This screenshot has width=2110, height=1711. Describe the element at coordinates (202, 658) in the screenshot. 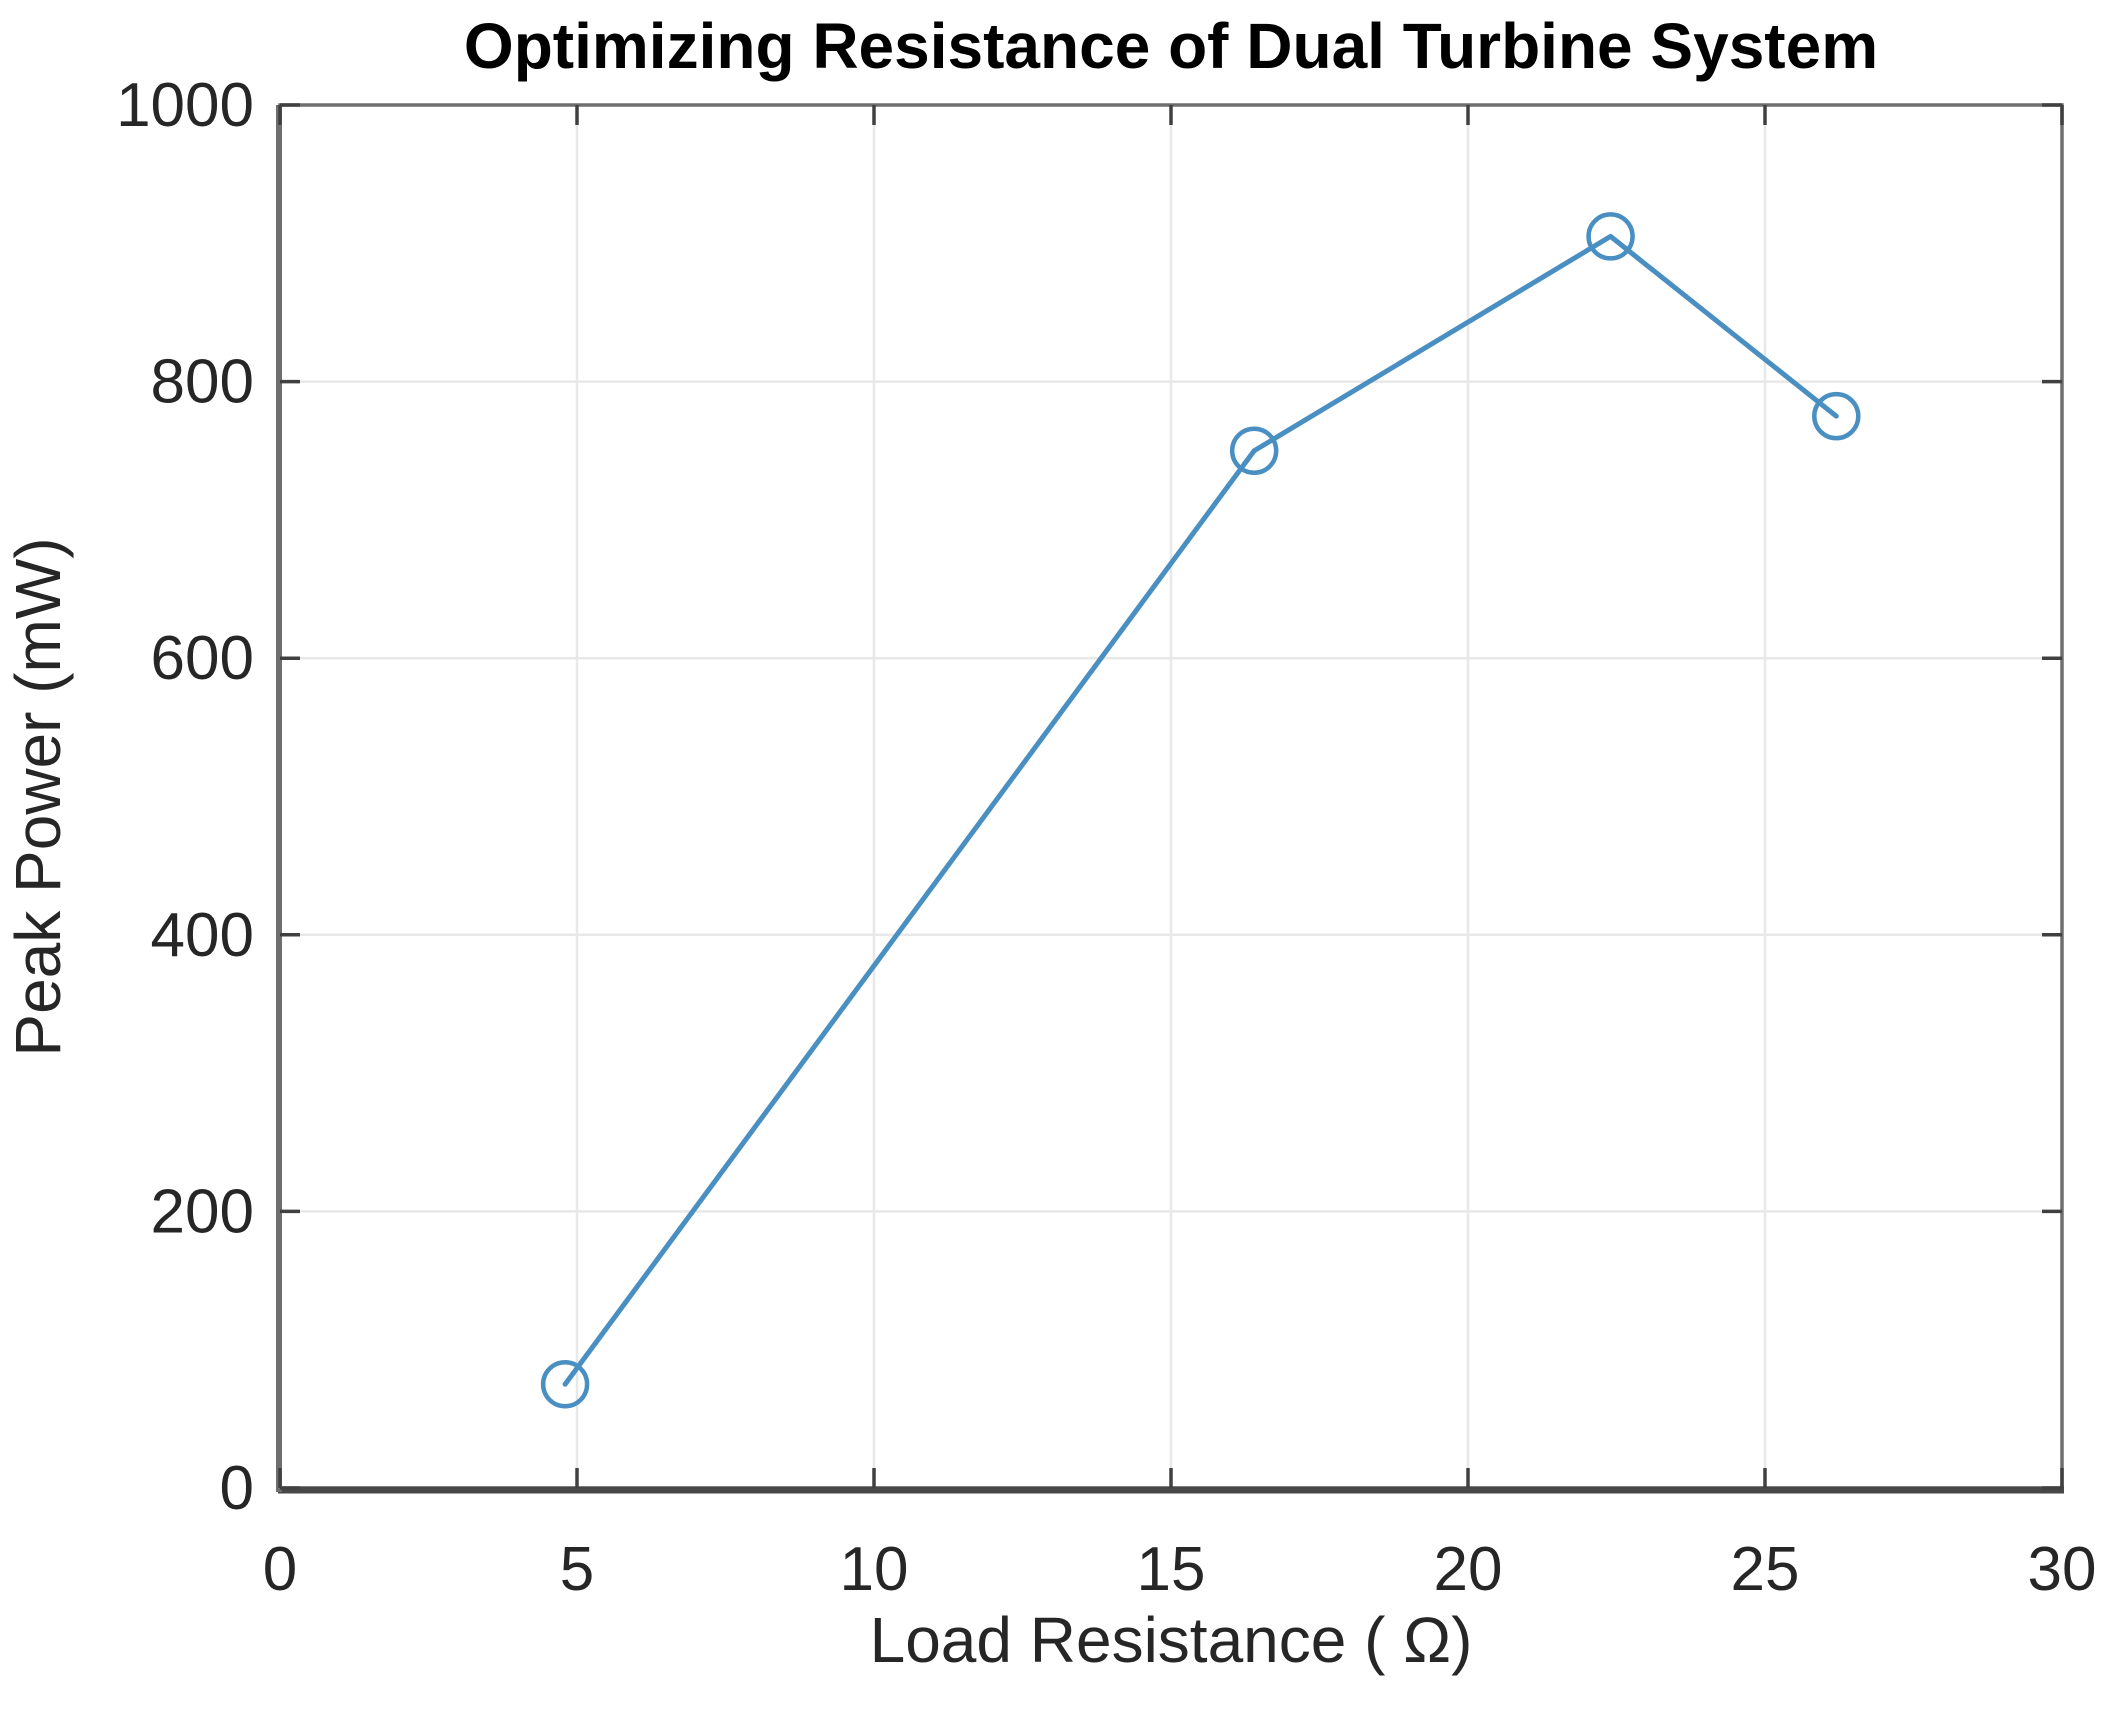

I see `y-tick-label: 600` at that location.